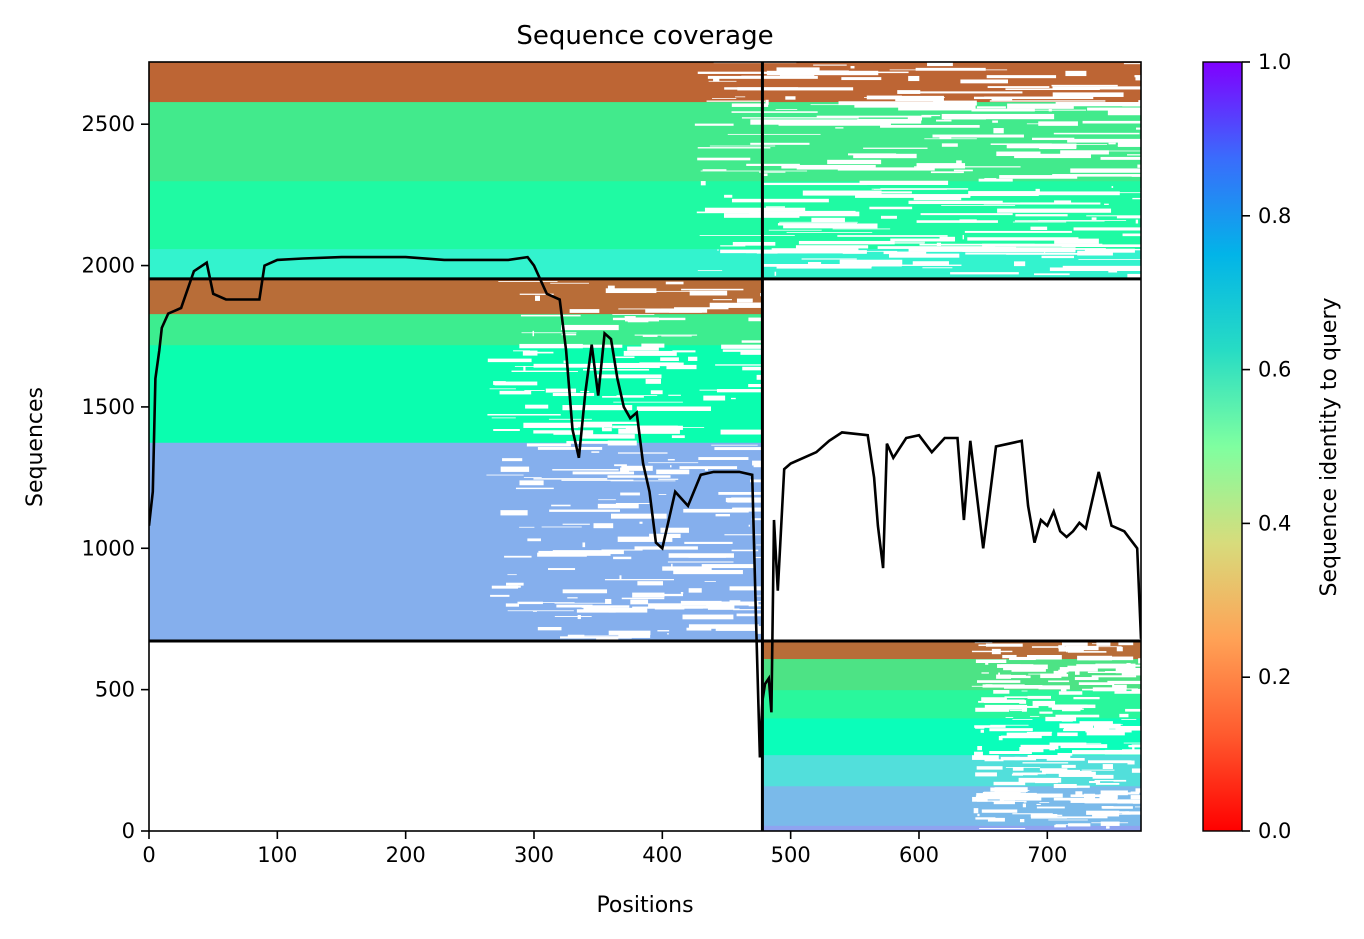  Describe the element at coordinates (277, 855) in the screenshot. I see `x-tick-label: 100` at that location.